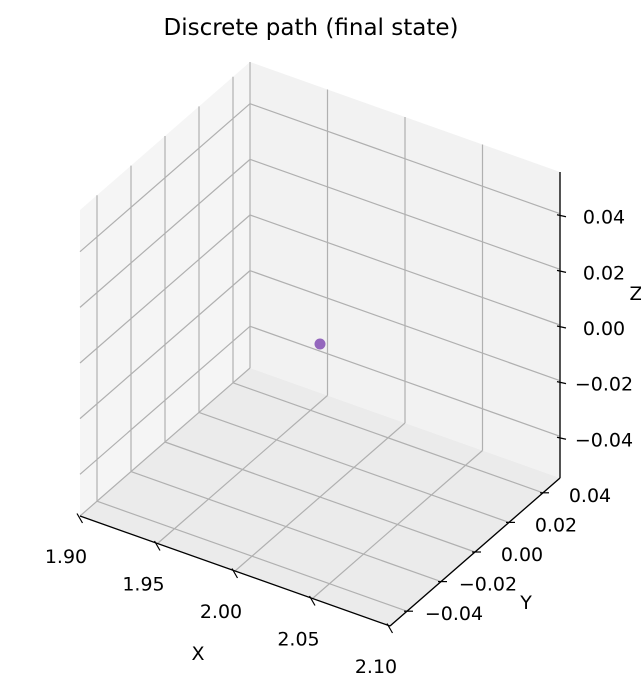 This screenshot has width=641, height=689. I want to click on y-tick-label: −0.04, so click(454, 614).